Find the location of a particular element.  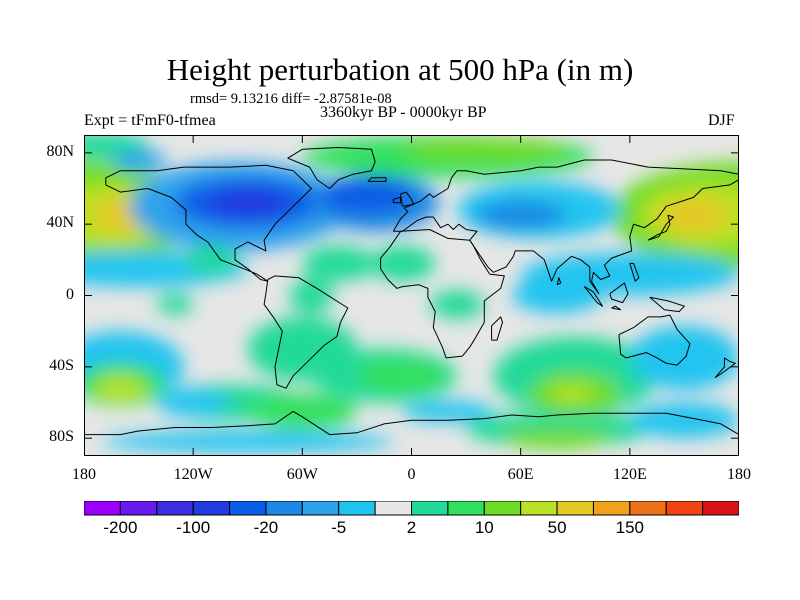

x-tick-label: 60W is located at coordinates (302, 474).